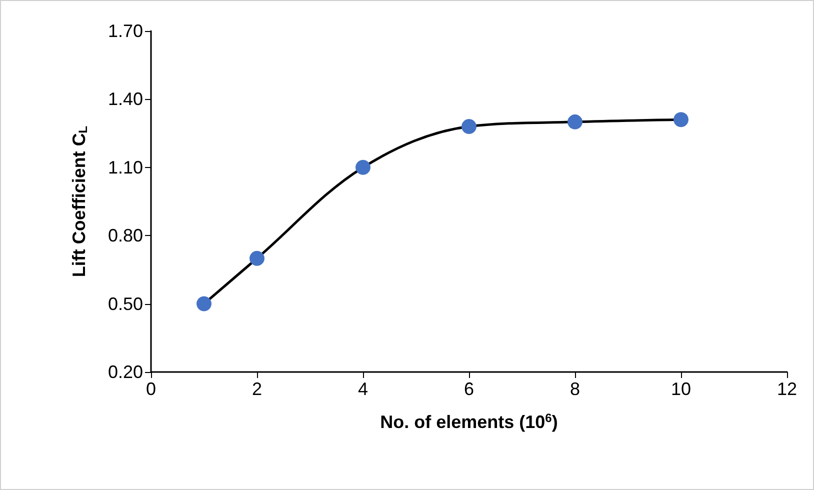 The image size is (814, 490). Describe the element at coordinates (575, 389) in the screenshot. I see `x-tick-label: 8` at that location.